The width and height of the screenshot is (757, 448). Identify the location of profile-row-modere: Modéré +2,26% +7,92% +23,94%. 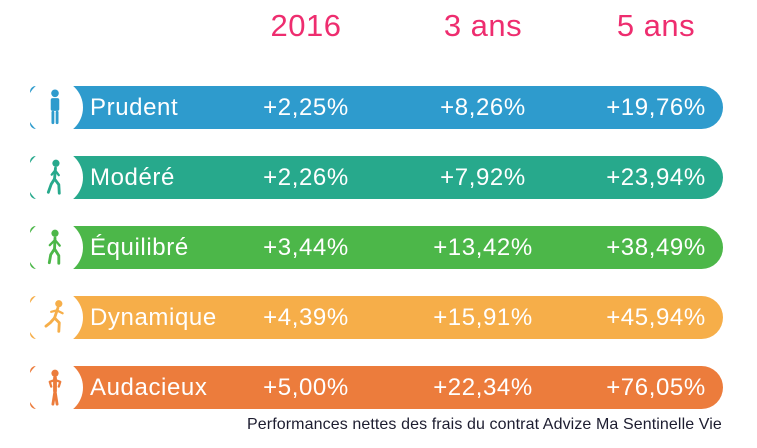
(374, 177).